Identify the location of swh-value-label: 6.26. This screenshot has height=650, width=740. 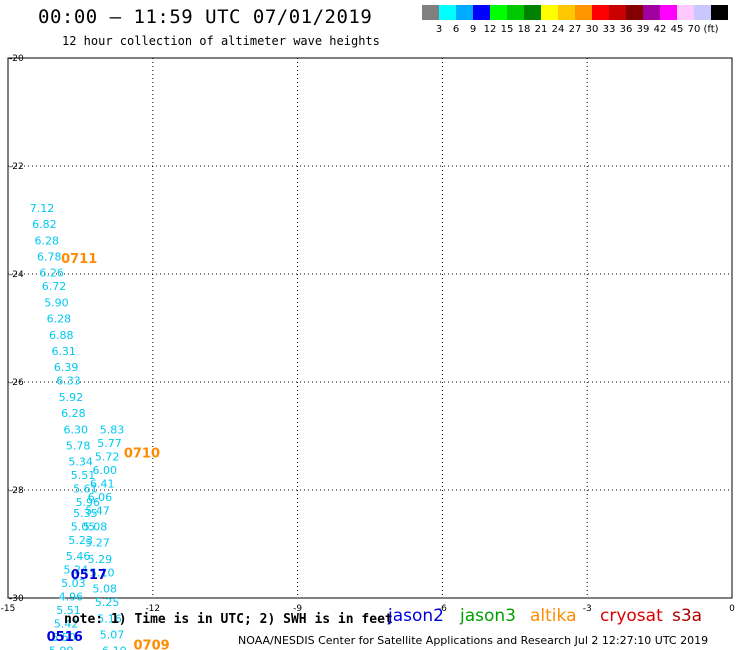
(51, 273).